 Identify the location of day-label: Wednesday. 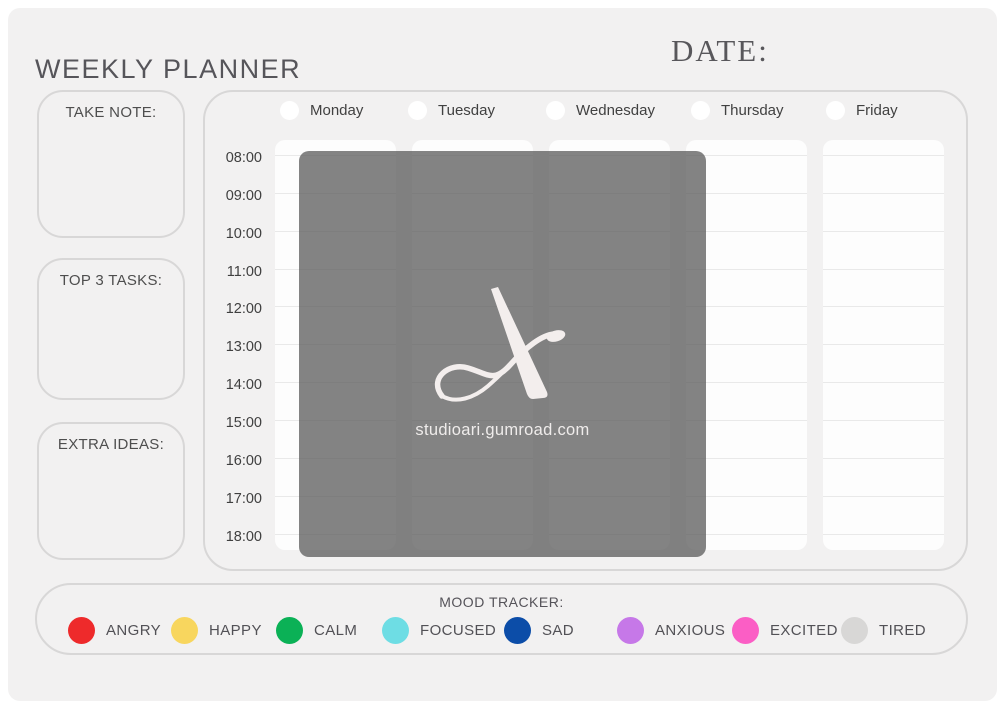
(615, 110).